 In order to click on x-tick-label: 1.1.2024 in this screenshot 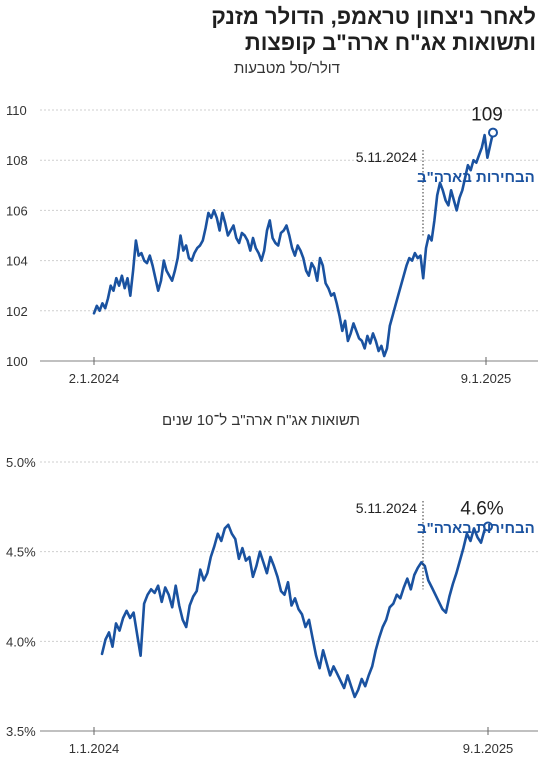, I will do `click(94, 748)`.